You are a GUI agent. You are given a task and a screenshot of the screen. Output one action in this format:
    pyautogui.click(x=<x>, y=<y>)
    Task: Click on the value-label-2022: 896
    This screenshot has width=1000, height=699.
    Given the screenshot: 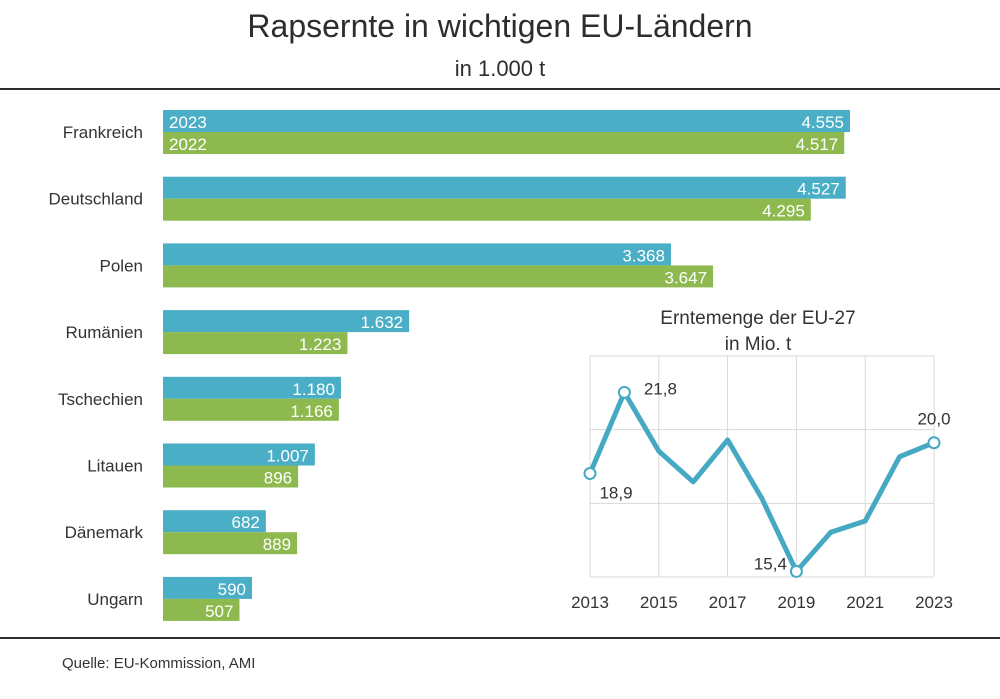 What is the action you would take?
    pyautogui.click(x=278, y=478)
    